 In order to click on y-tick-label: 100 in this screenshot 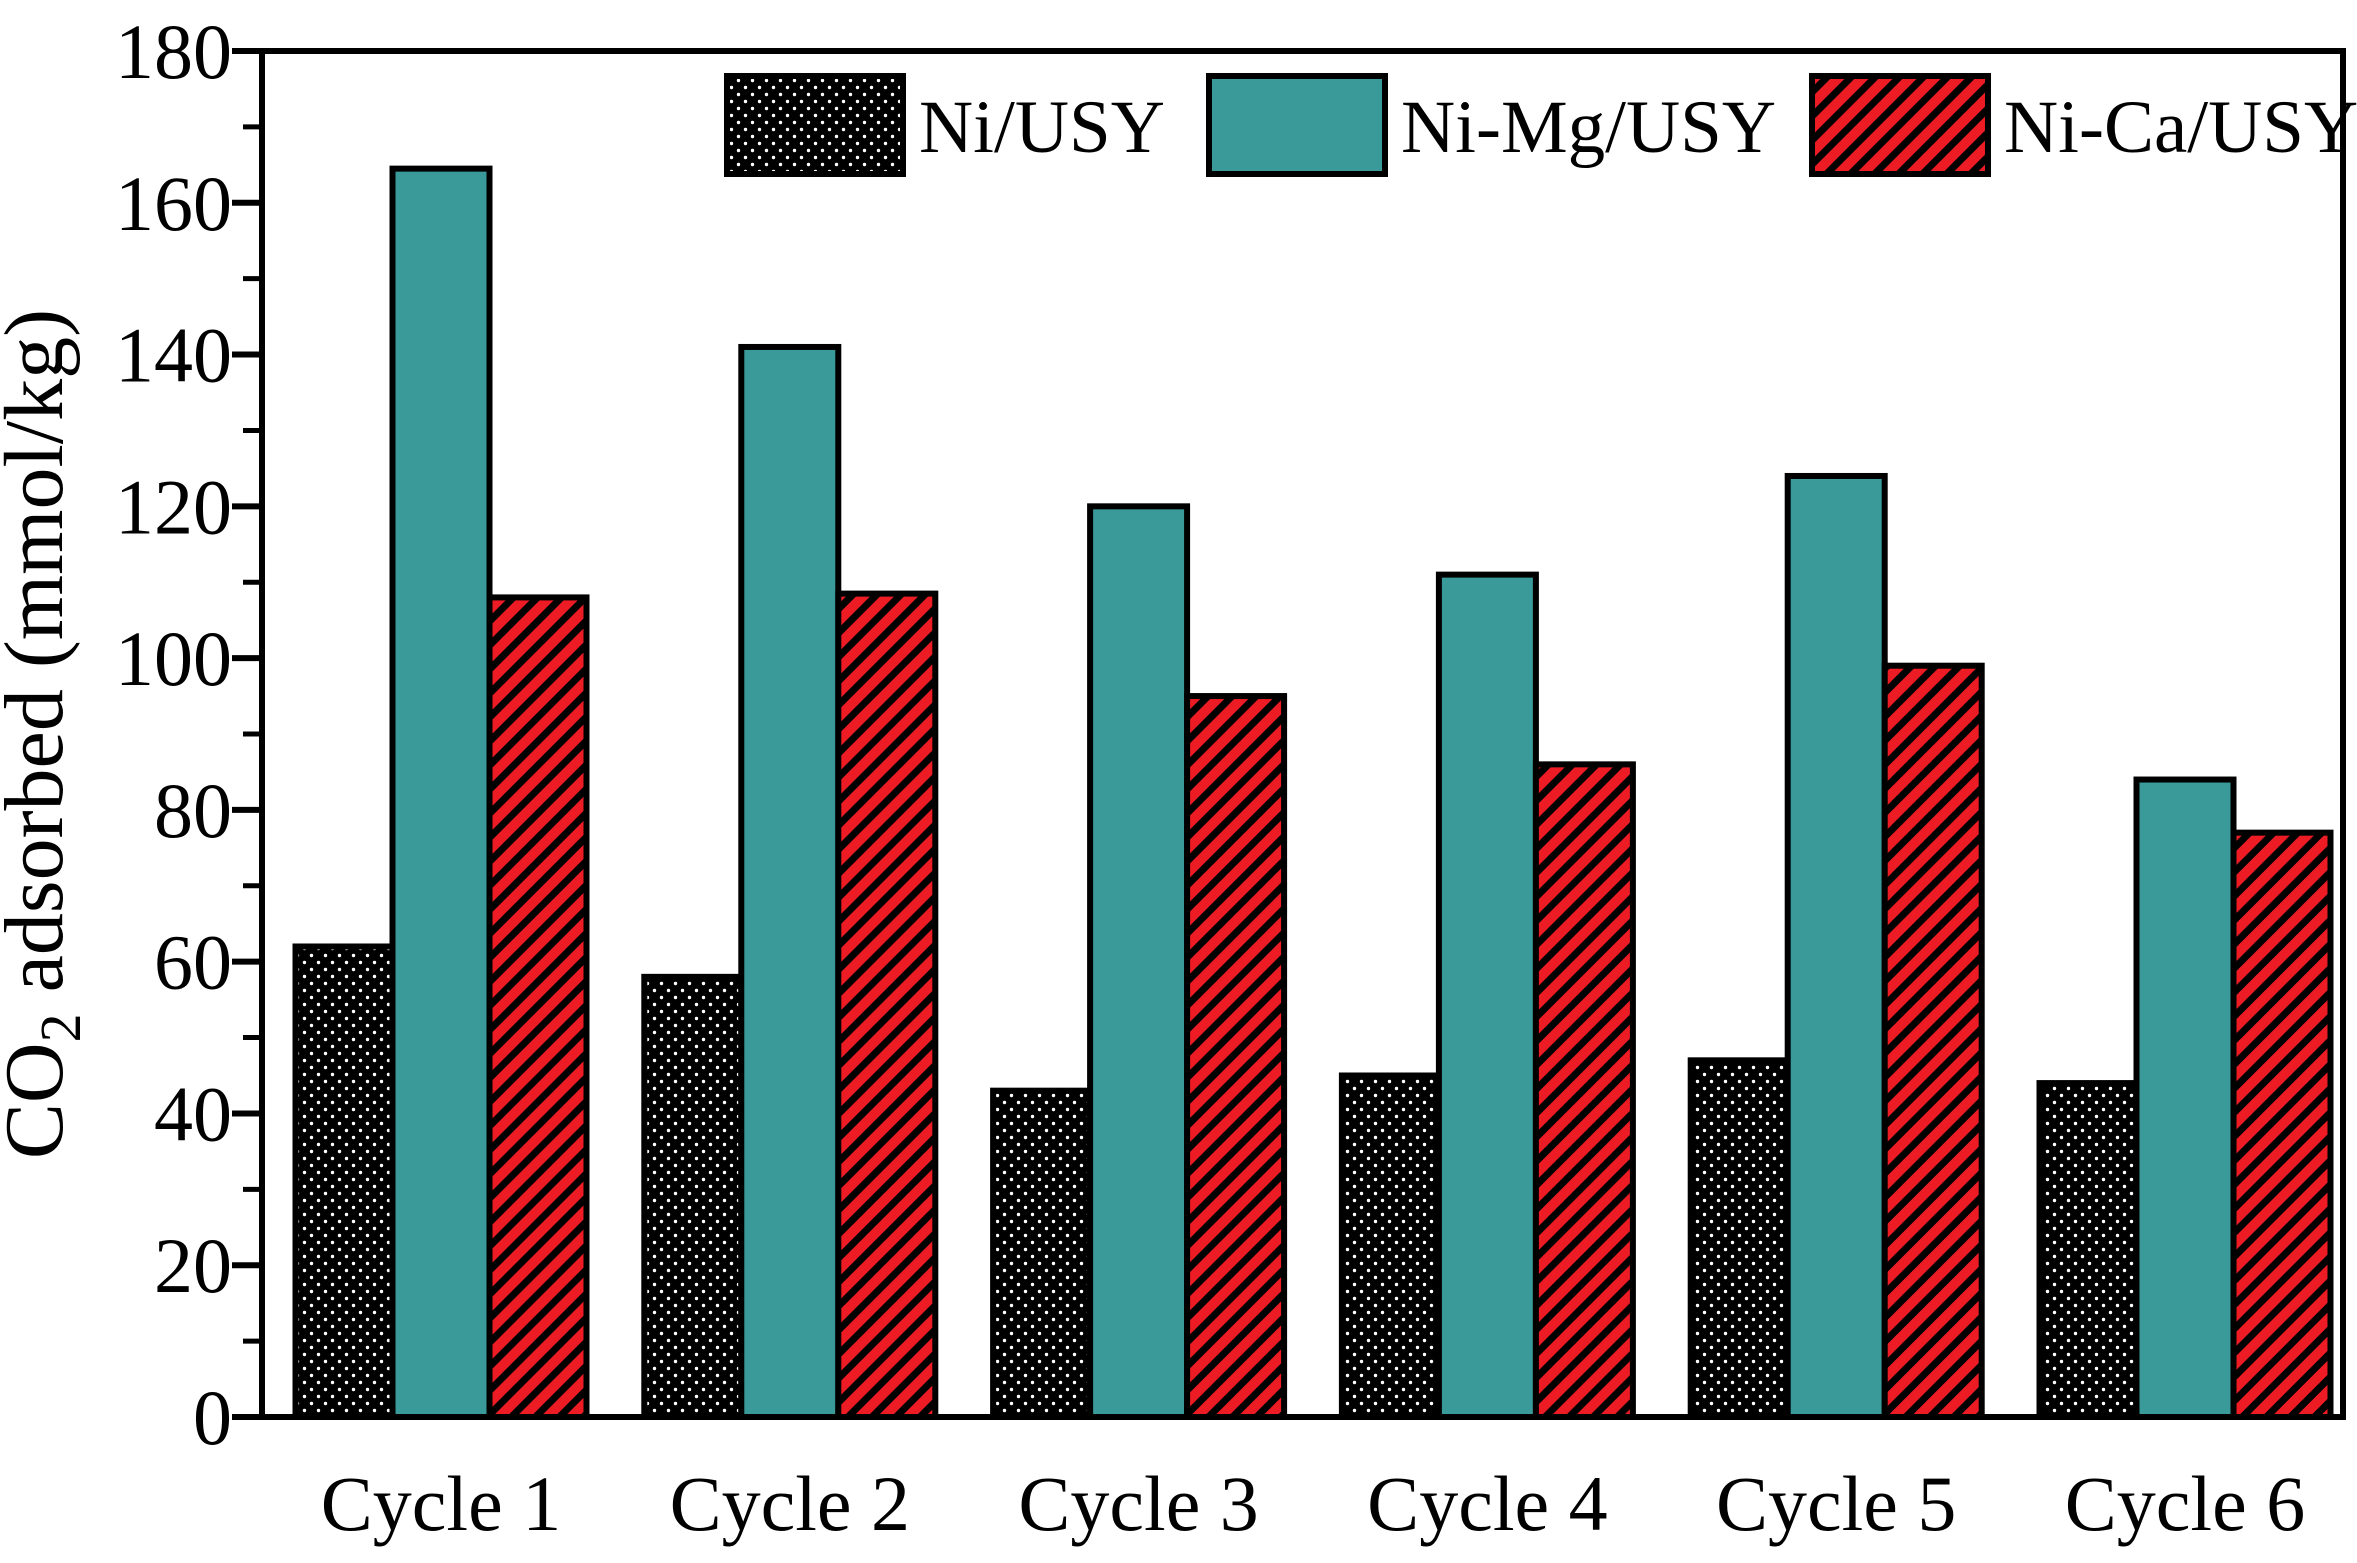, I will do `click(173, 658)`.